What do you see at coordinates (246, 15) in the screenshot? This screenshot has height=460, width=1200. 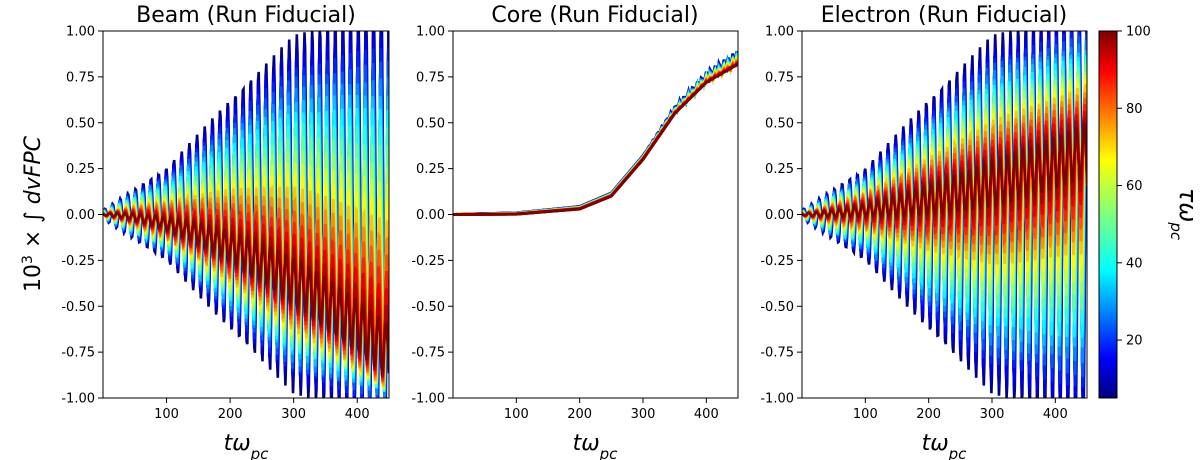 I see `panel-title-beam: Beam (Run Fiducial)` at bounding box center [246, 15].